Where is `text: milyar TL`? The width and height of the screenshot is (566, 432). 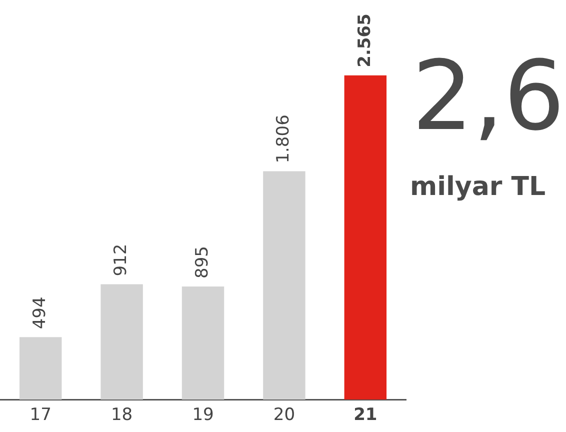
text: milyar TL is located at coordinates (478, 187).